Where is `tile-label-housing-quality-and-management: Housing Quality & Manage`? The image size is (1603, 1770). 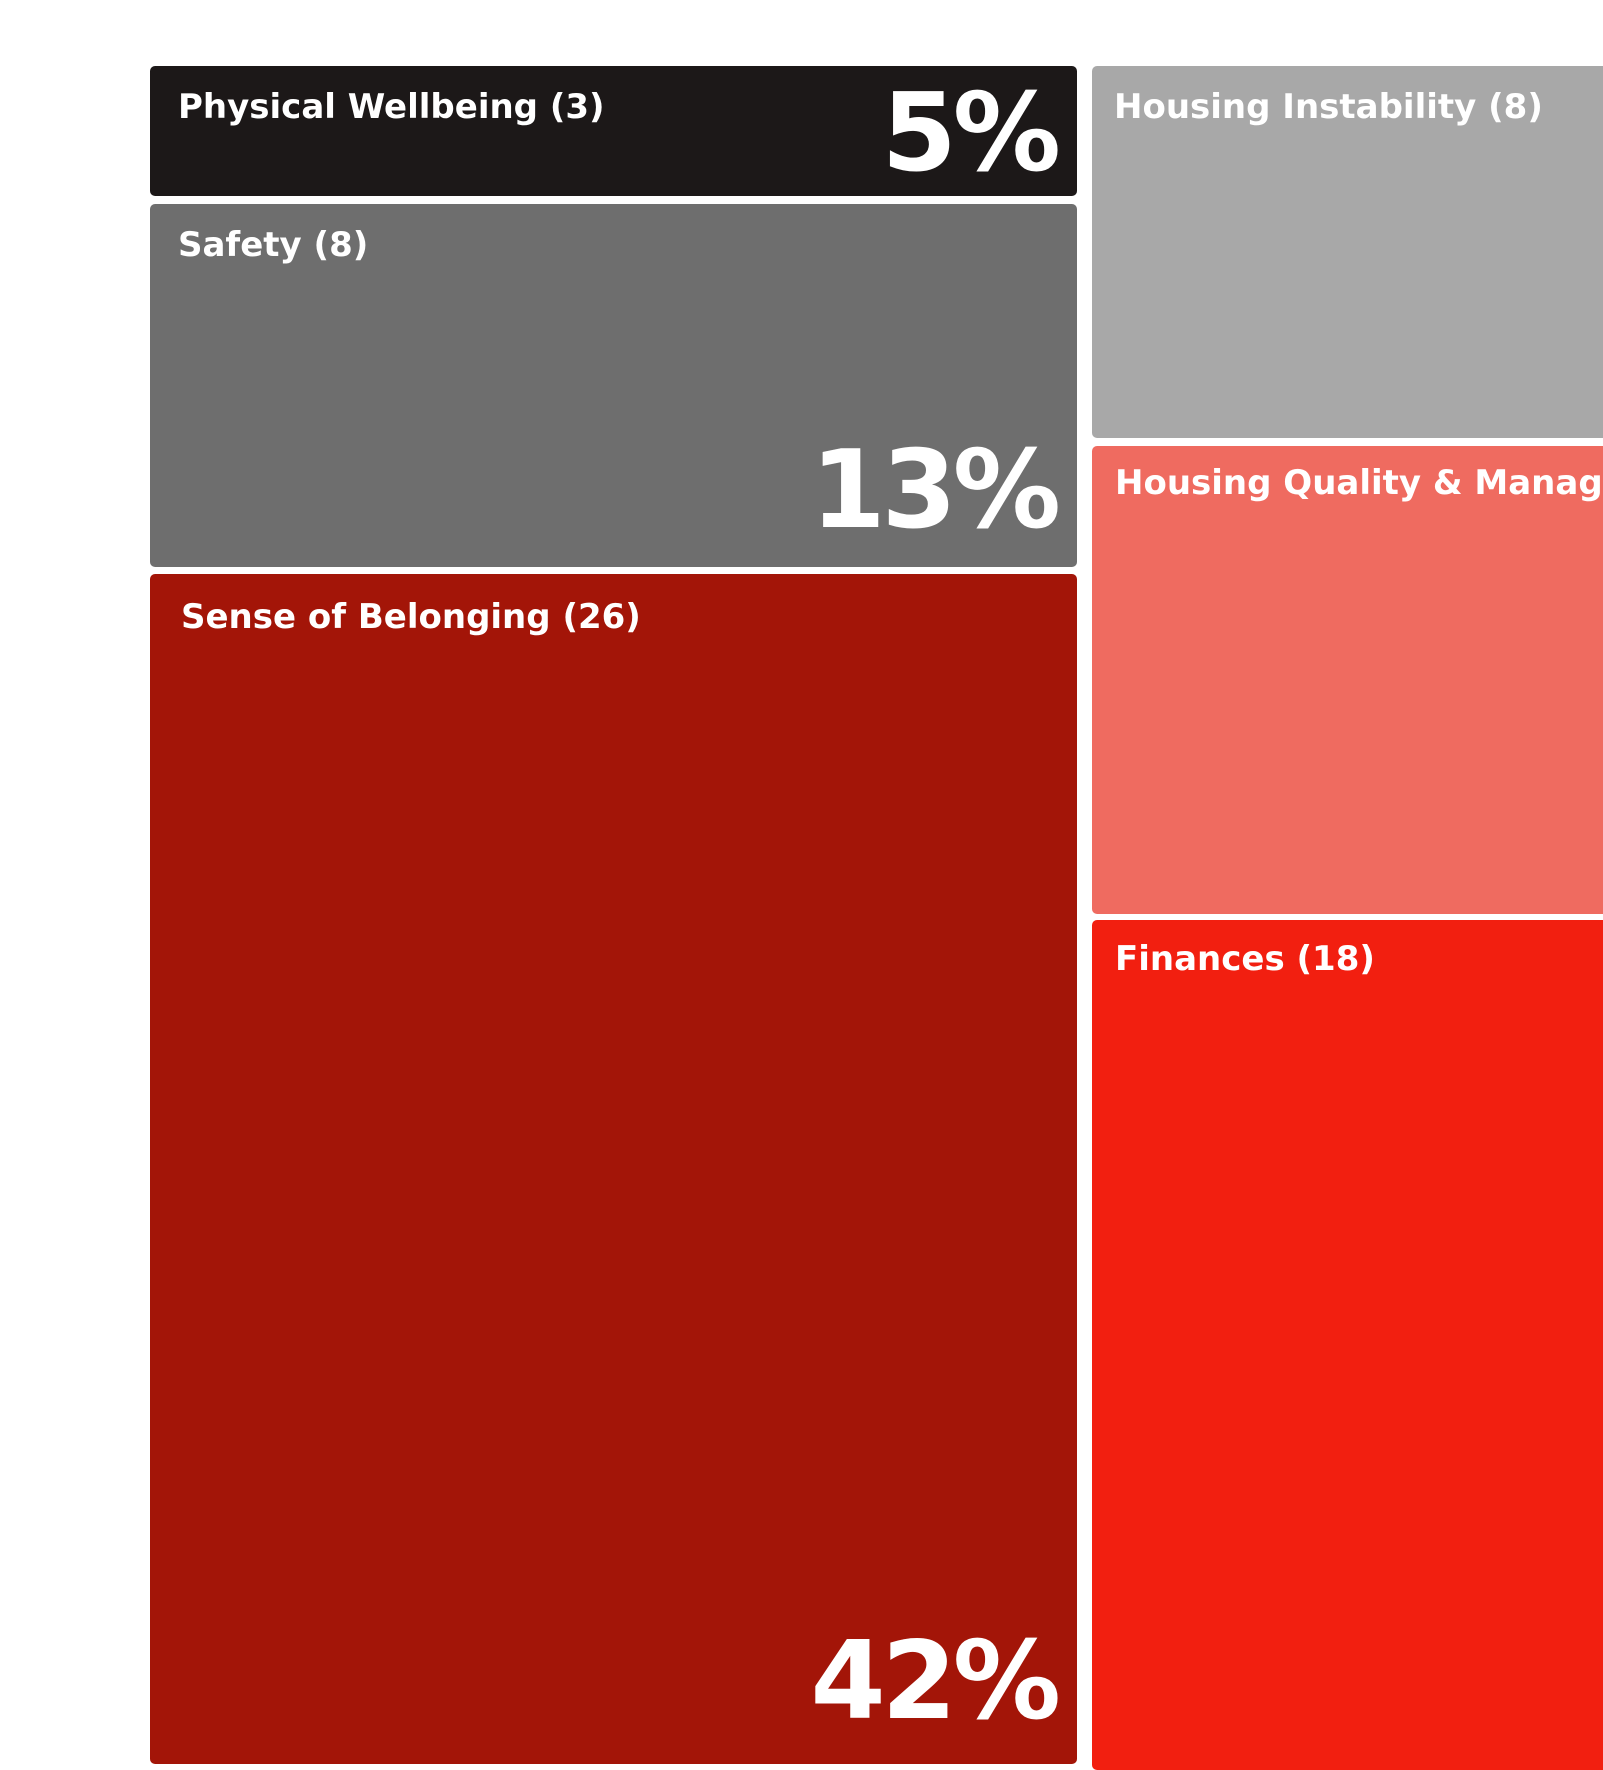 tile-label-housing-quality-and-management: Housing Quality & Manage is located at coordinates (1359, 483).